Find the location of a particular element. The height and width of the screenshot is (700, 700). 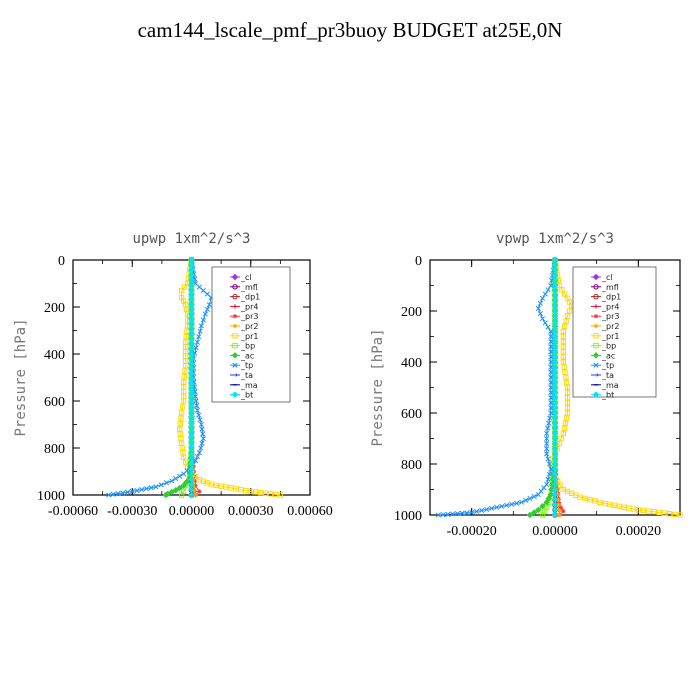

legend-label: _dp1 is located at coordinates (250, 297).